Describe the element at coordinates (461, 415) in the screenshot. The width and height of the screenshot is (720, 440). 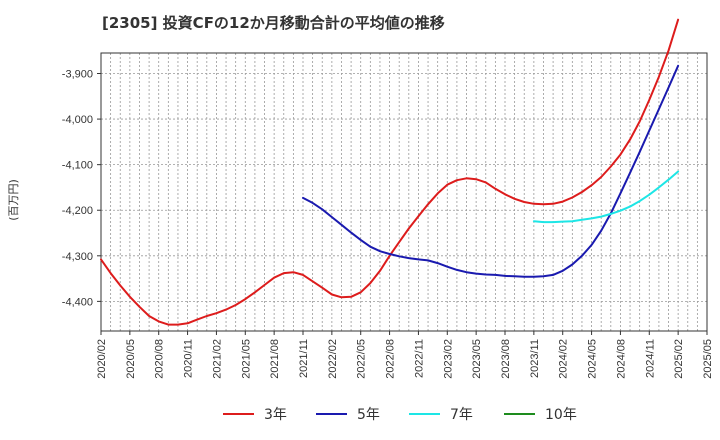
I see `legend-label: 7年` at that location.